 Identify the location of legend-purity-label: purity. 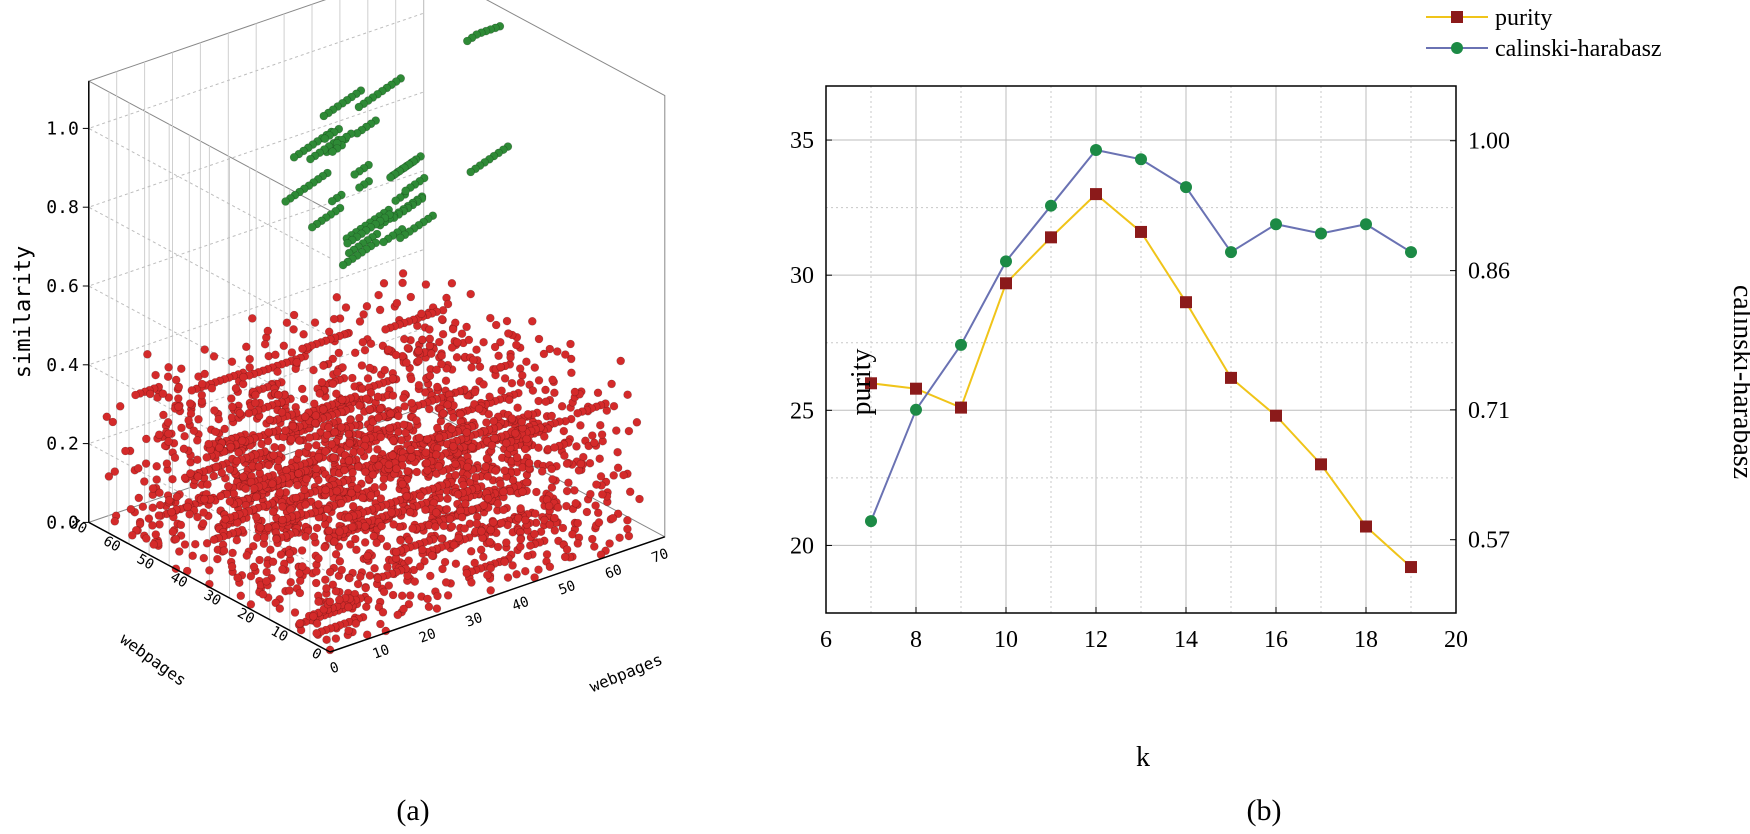
(1523, 18).